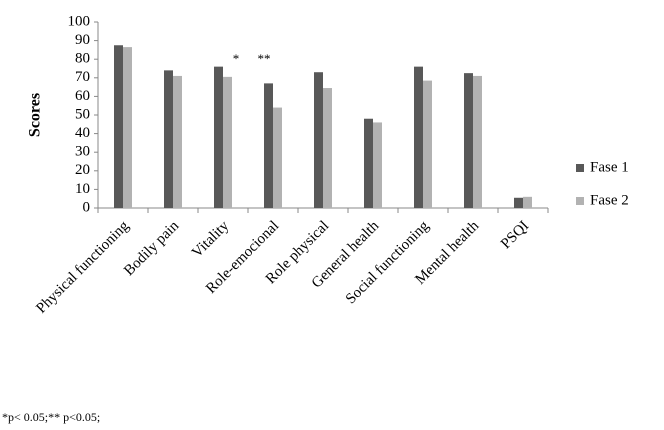 Image resolution: width=664 pixels, height=430 pixels. What do you see at coordinates (82, 152) in the screenshot?
I see `y-tick-label: 30` at bounding box center [82, 152].